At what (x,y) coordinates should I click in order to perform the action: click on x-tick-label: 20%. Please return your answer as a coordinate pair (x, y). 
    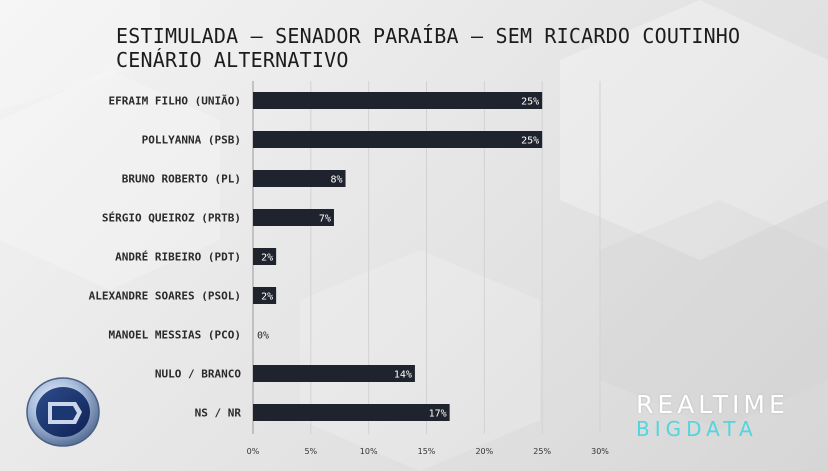
    Looking at the image, I should click on (484, 451).